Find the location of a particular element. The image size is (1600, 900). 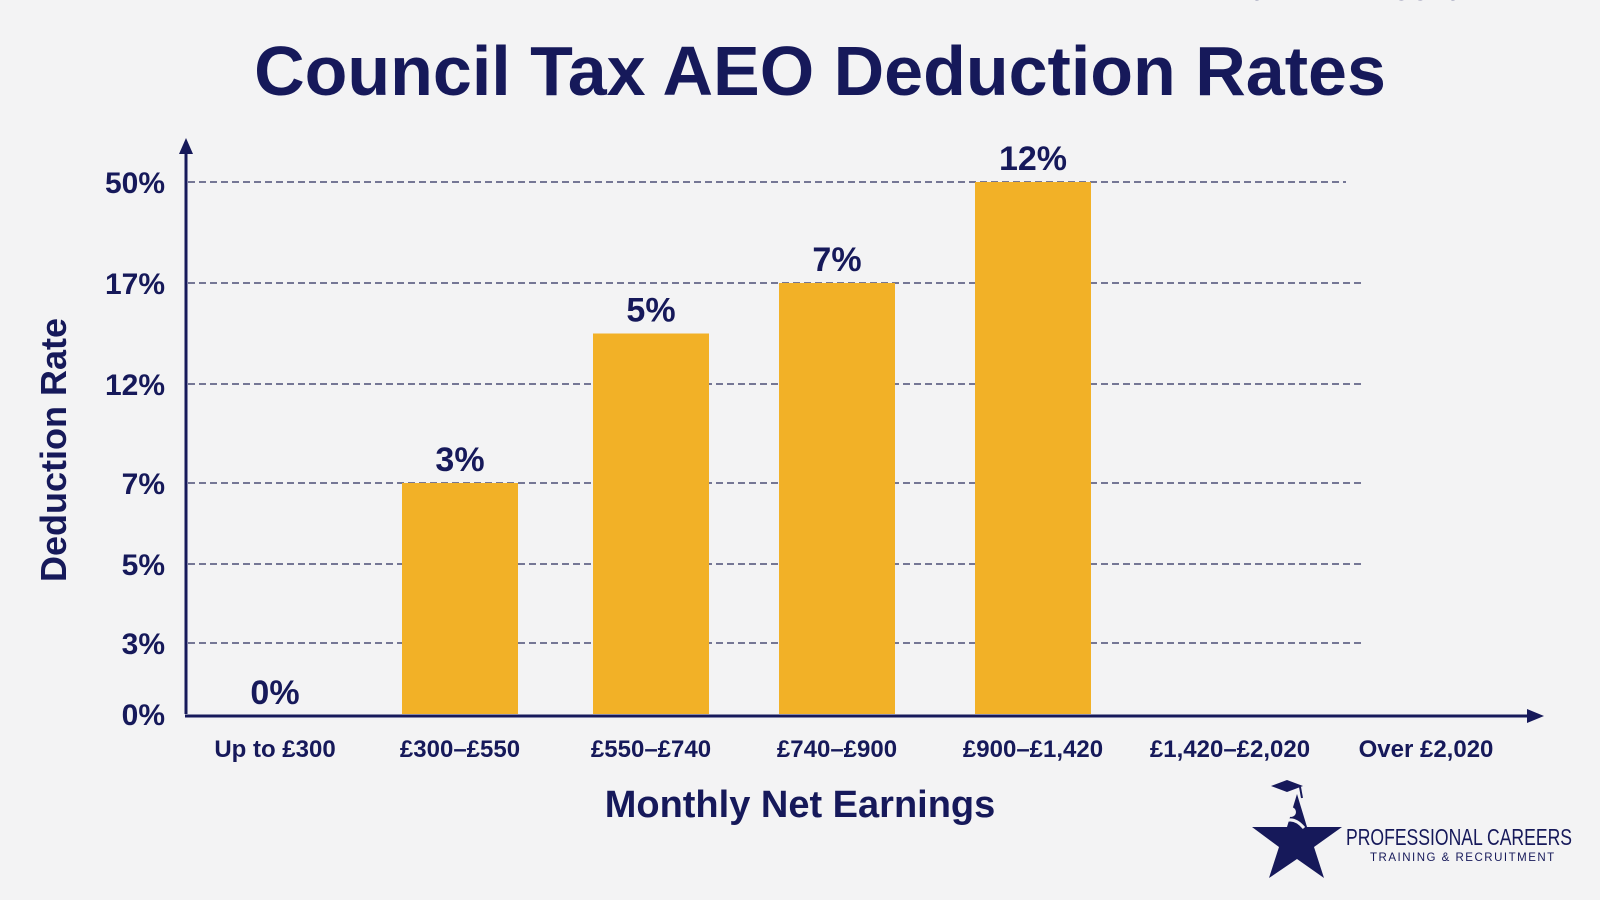

y-tick-label: 17% is located at coordinates (135, 284).